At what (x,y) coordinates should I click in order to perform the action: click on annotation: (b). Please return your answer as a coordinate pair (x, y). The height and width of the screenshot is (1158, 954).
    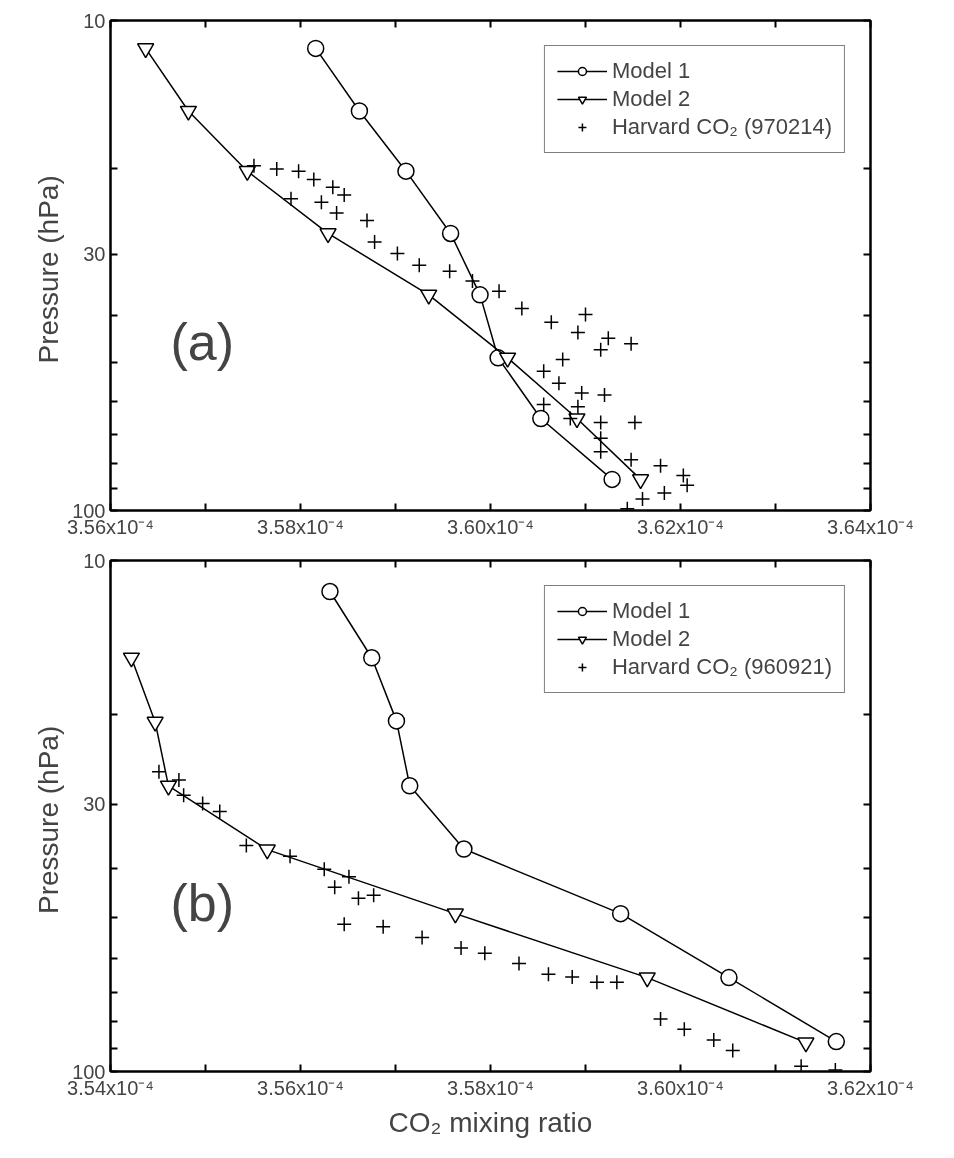
    Looking at the image, I should click on (202, 902).